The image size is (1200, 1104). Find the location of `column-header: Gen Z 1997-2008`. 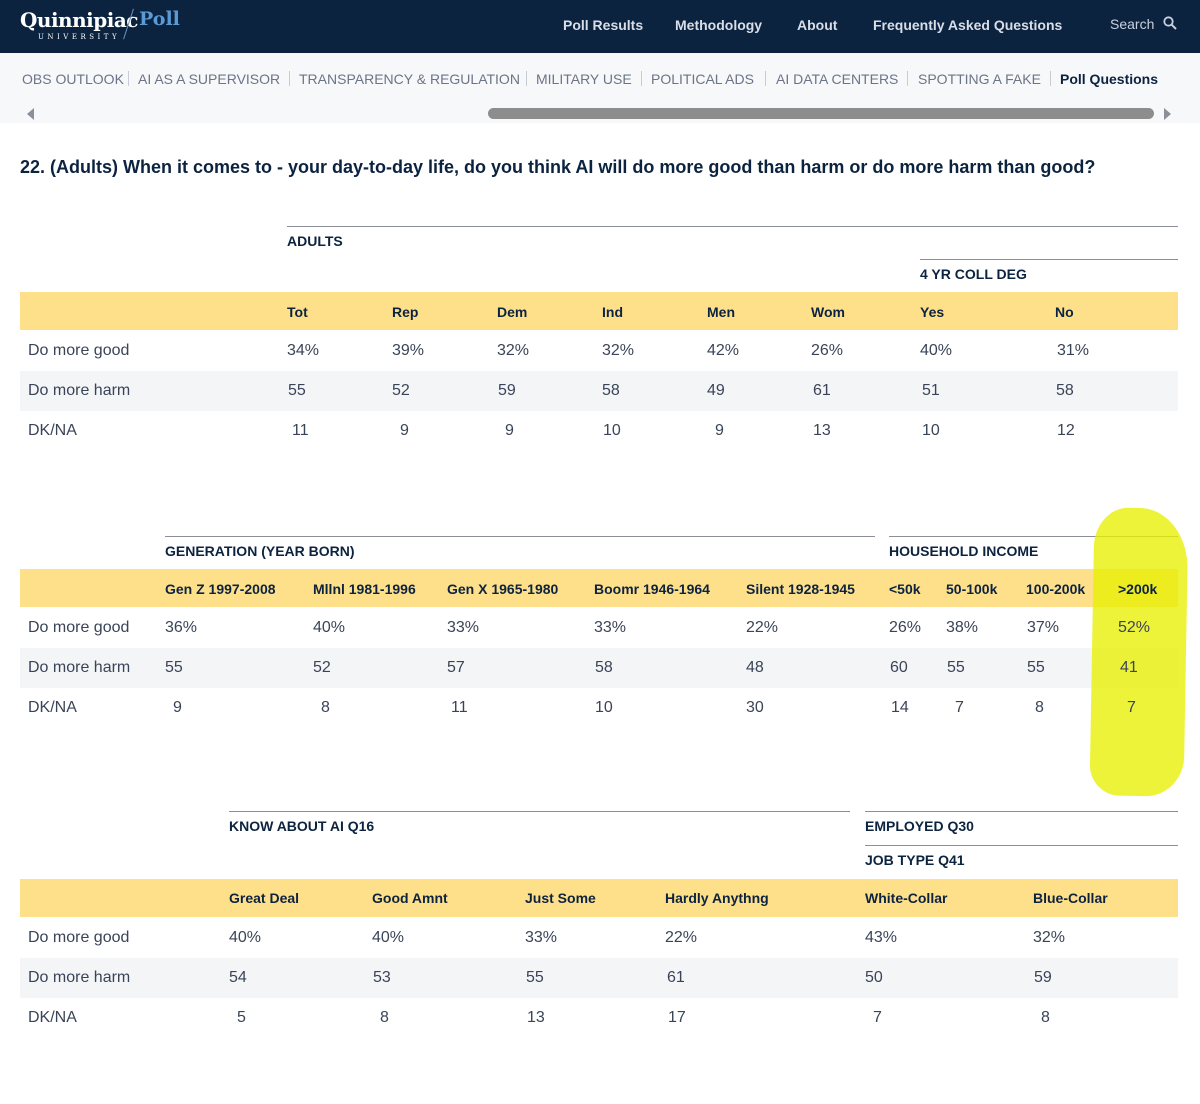

column-header: Gen Z 1997-2008 is located at coordinates (220, 589).